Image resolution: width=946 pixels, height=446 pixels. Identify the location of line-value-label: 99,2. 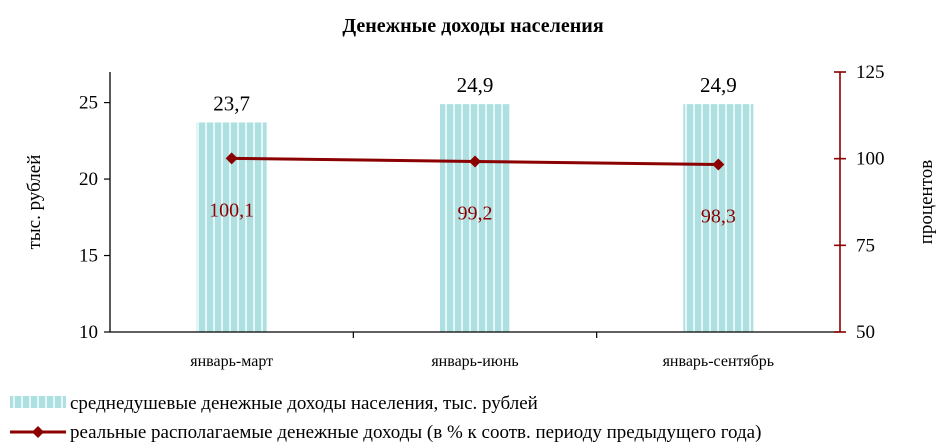
(475, 213).